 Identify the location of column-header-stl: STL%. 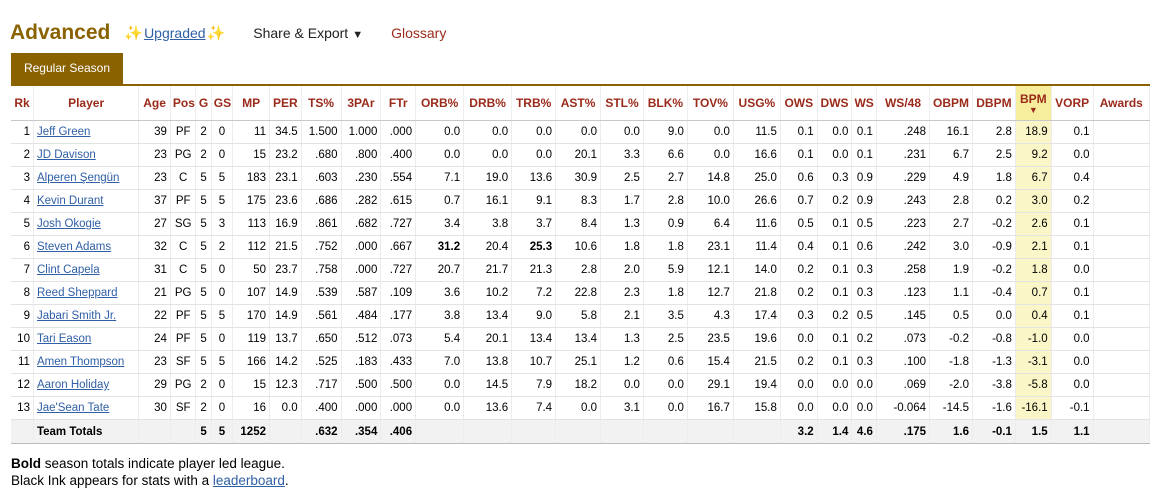
(622, 103).